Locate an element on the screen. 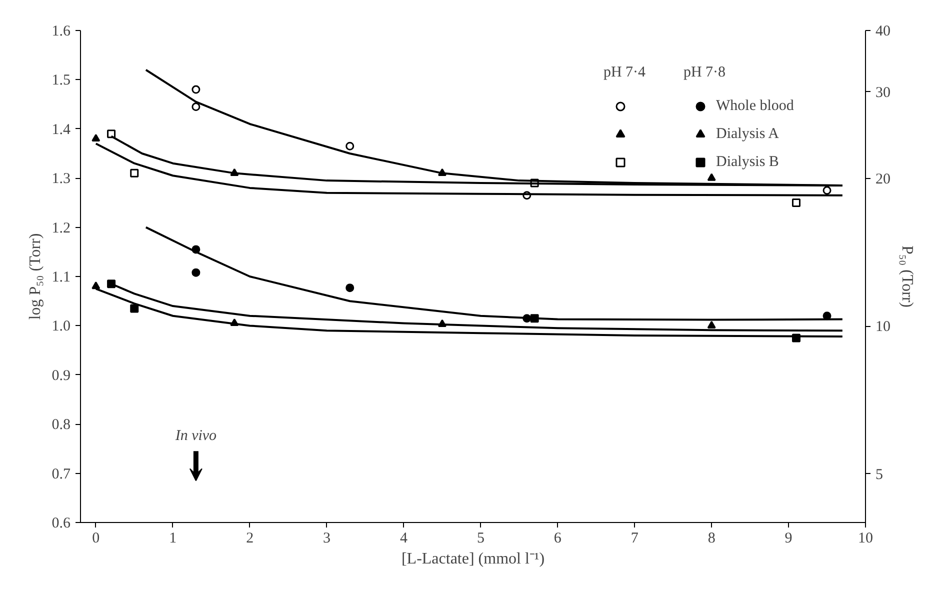 The width and height of the screenshot is (945, 592). legend-label: Dialysis B is located at coordinates (747, 162).